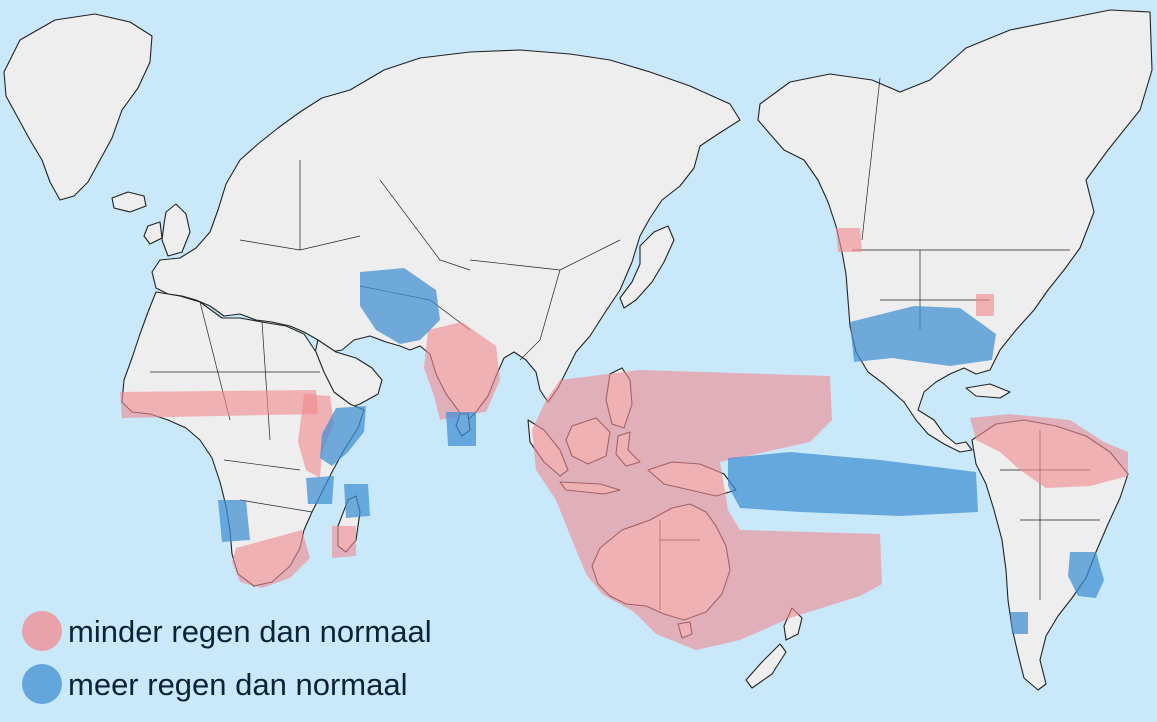 The width and height of the screenshot is (1157, 722). Describe the element at coordinates (316, 436) in the screenshot. I see `dry-region-east-africa` at that location.